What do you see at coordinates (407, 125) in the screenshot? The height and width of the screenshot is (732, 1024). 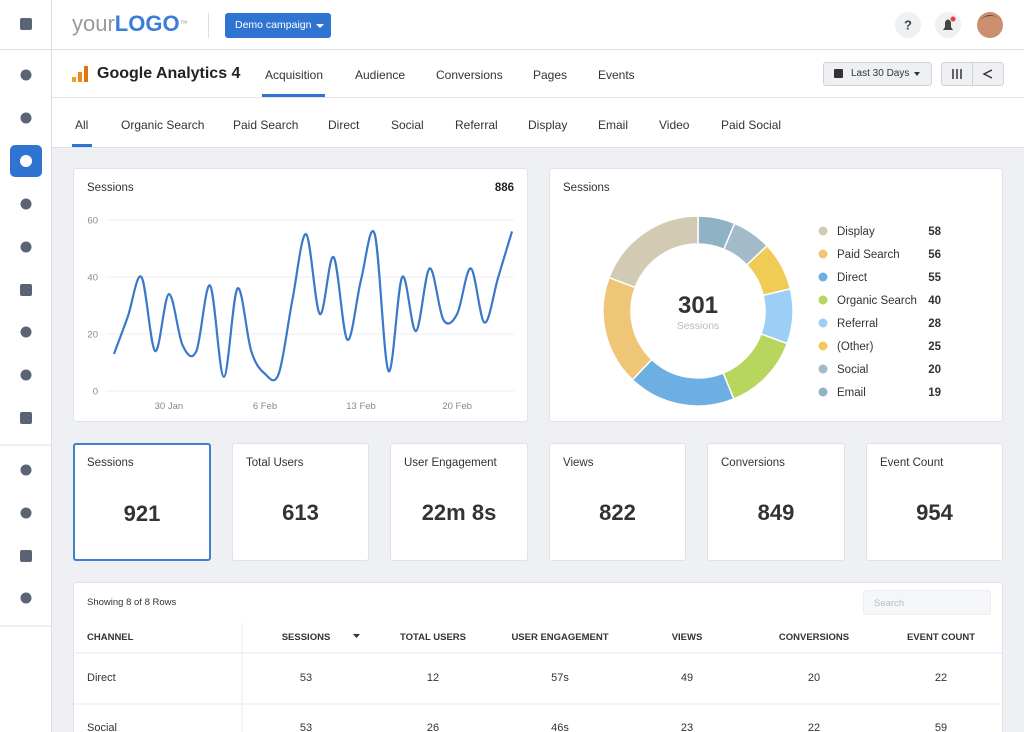 I see `filter-tab: Social` at bounding box center [407, 125].